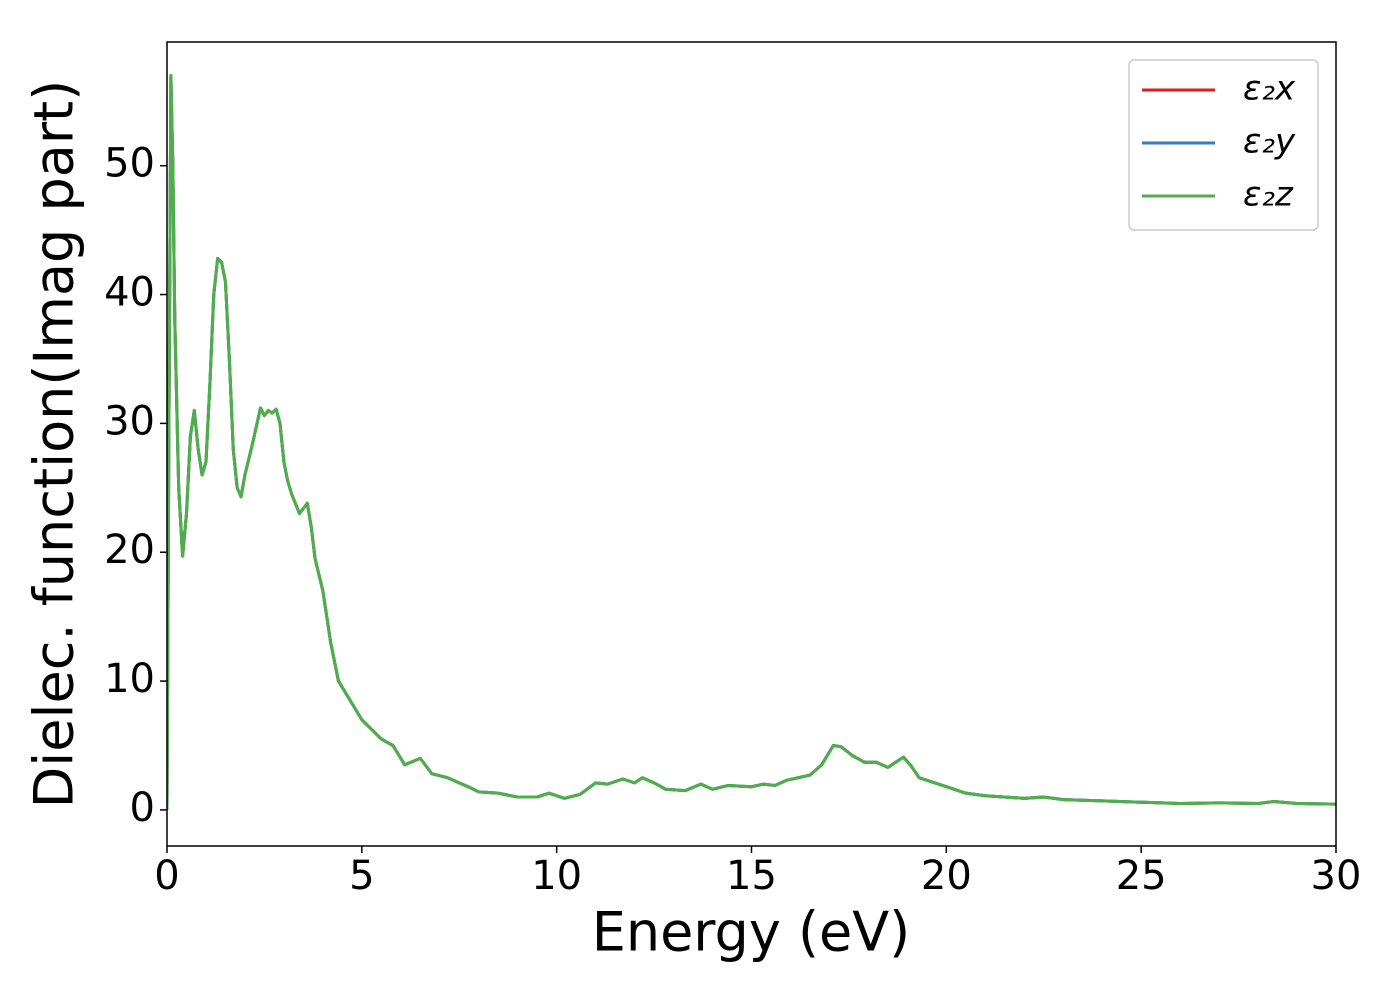  Describe the element at coordinates (946, 876) in the screenshot. I see `x-tick-label: 20` at that location.